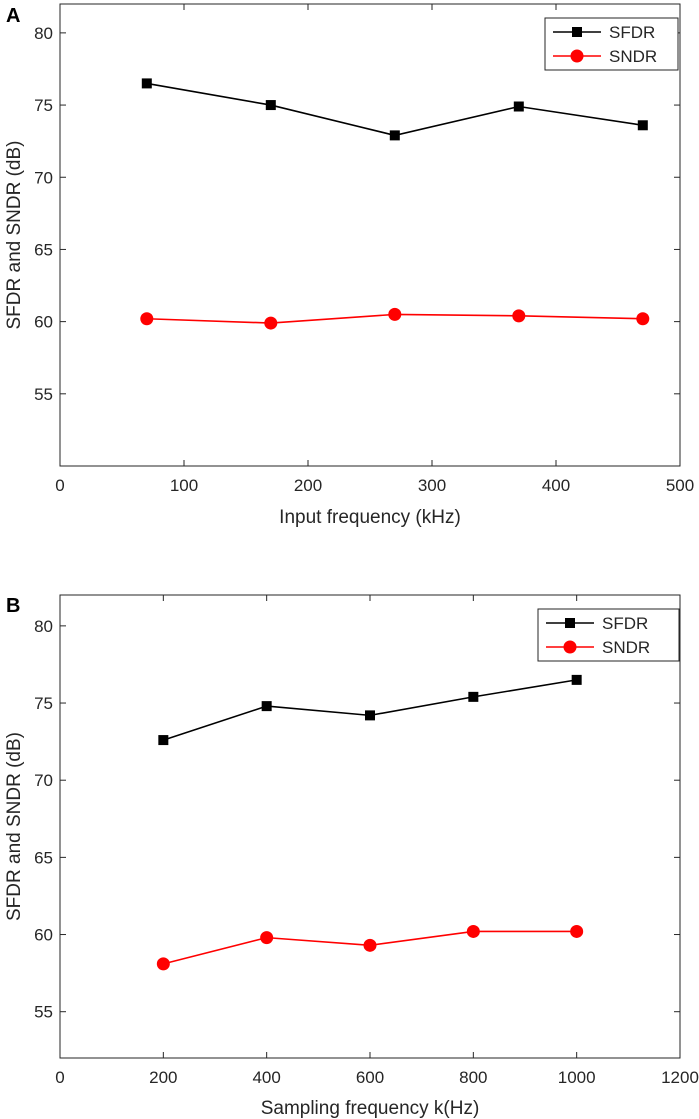 This screenshot has width=699, height=1119. I want to click on x-tick-label: 100, so click(184, 485).